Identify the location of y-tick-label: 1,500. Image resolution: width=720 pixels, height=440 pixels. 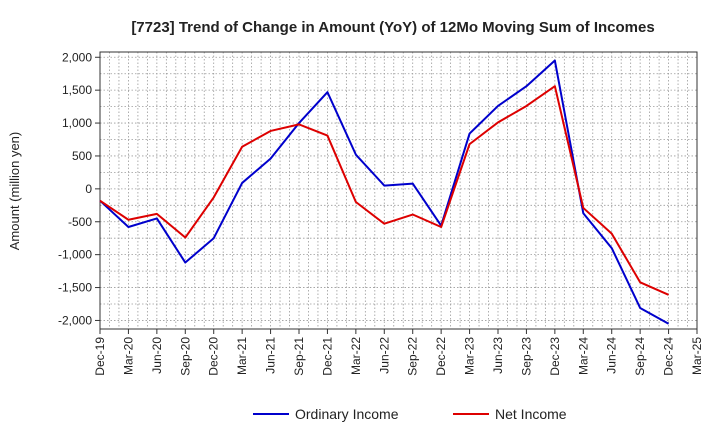
(77, 90).